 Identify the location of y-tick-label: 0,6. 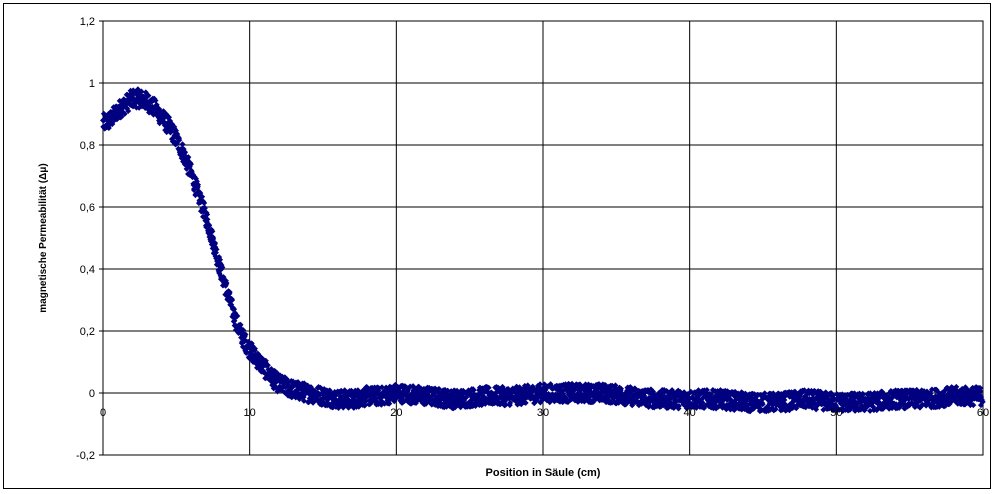
(87, 208).